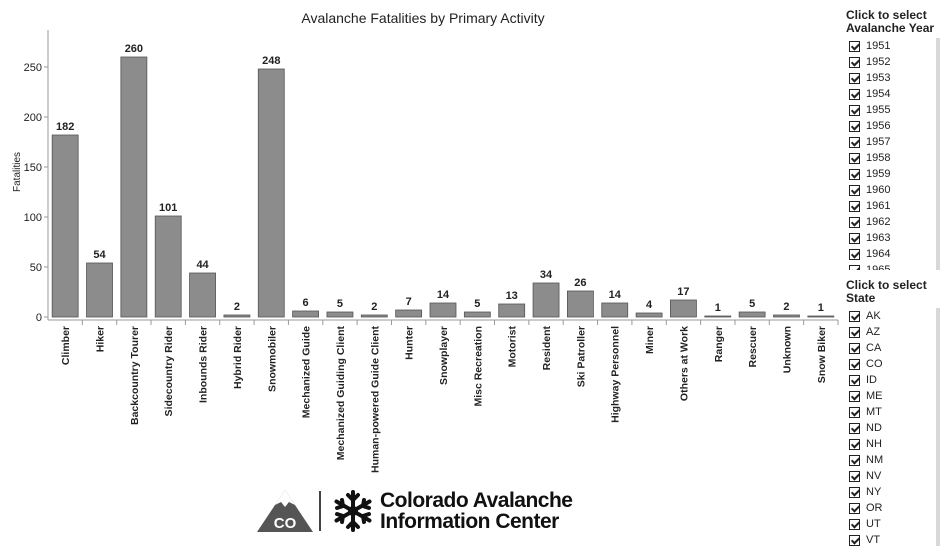 This screenshot has height=547, width=940. Describe the element at coordinates (753, 346) in the screenshot. I see `x-category-label: Rescuer` at that location.